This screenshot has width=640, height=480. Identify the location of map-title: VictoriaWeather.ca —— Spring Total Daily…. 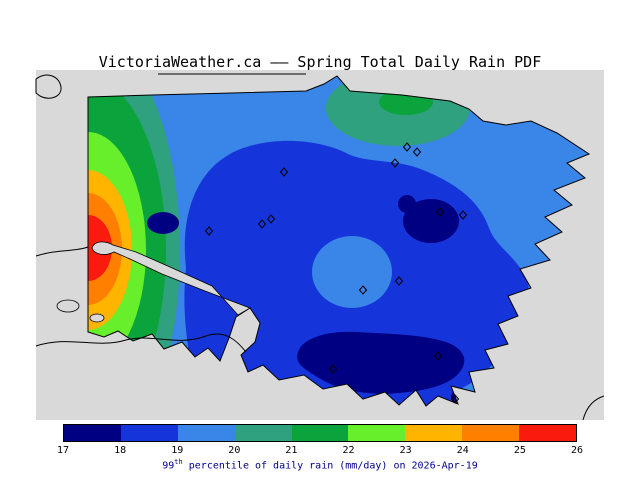
(320, 62).